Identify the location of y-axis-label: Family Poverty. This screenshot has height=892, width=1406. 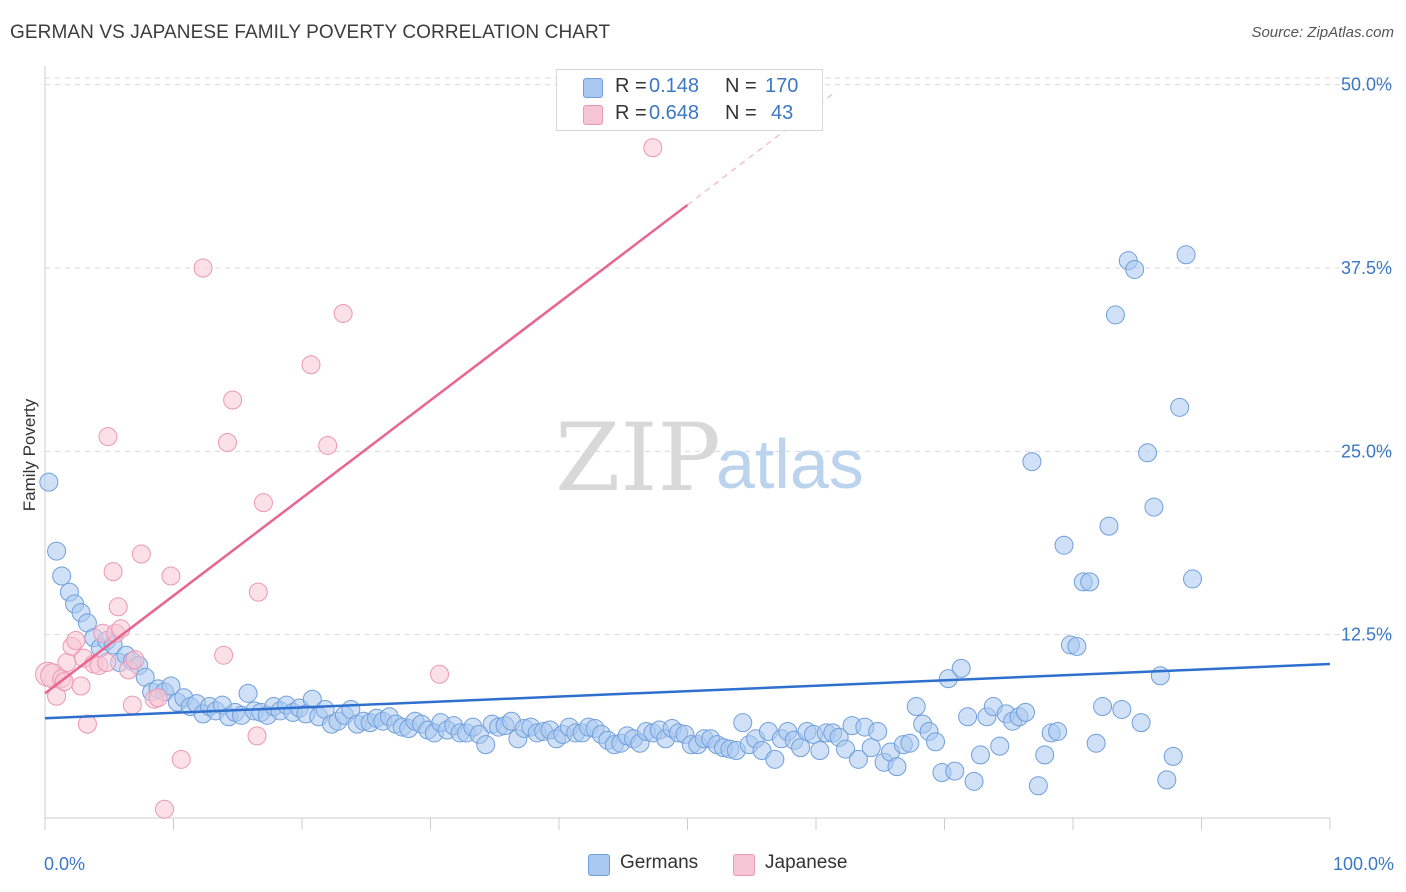
(29, 454).